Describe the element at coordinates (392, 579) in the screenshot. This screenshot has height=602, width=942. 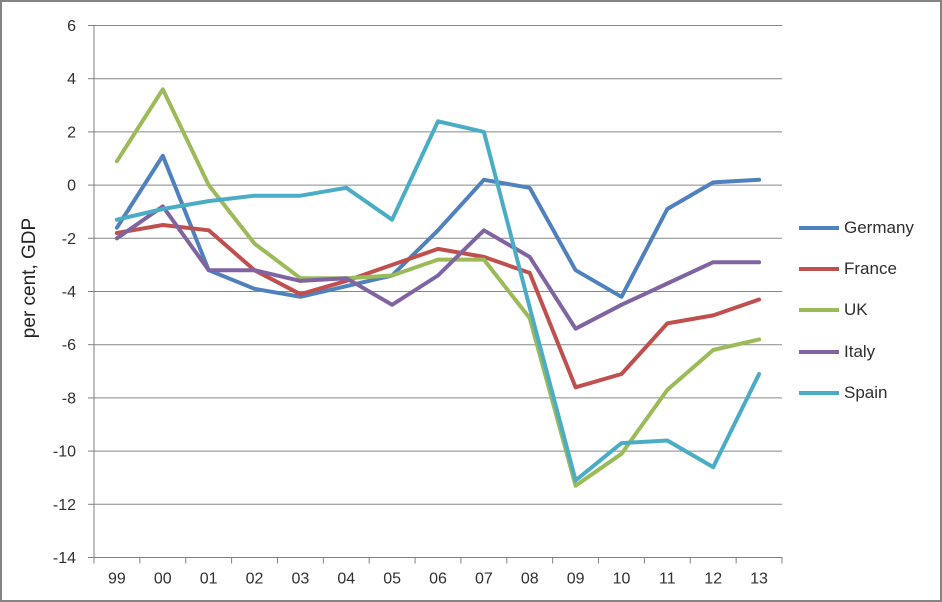
I see `x-tick-label-05: 05` at that location.